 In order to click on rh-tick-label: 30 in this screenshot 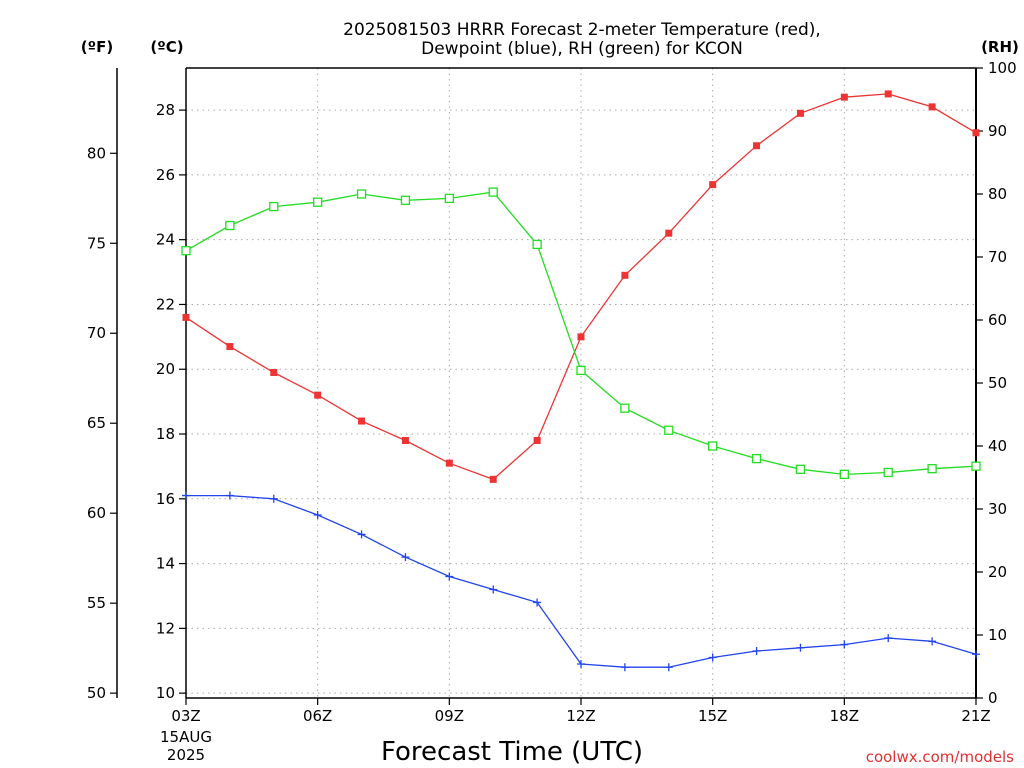, I will do `click(997, 509)`.